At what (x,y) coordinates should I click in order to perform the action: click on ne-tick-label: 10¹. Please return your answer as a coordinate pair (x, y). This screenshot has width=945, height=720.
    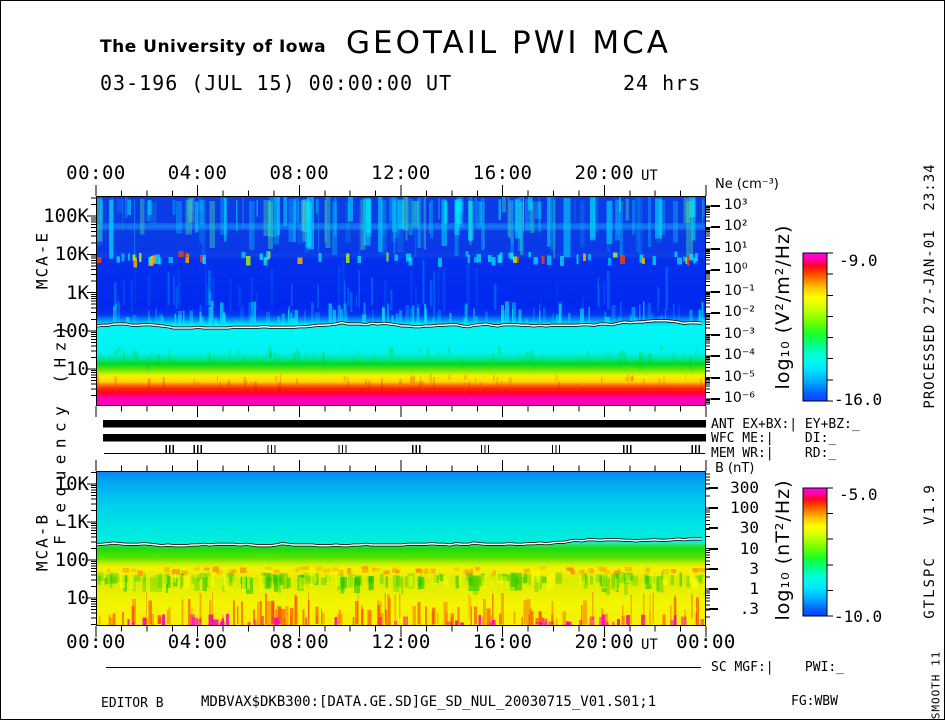
    Looking at the image, I should click on (736, 247).